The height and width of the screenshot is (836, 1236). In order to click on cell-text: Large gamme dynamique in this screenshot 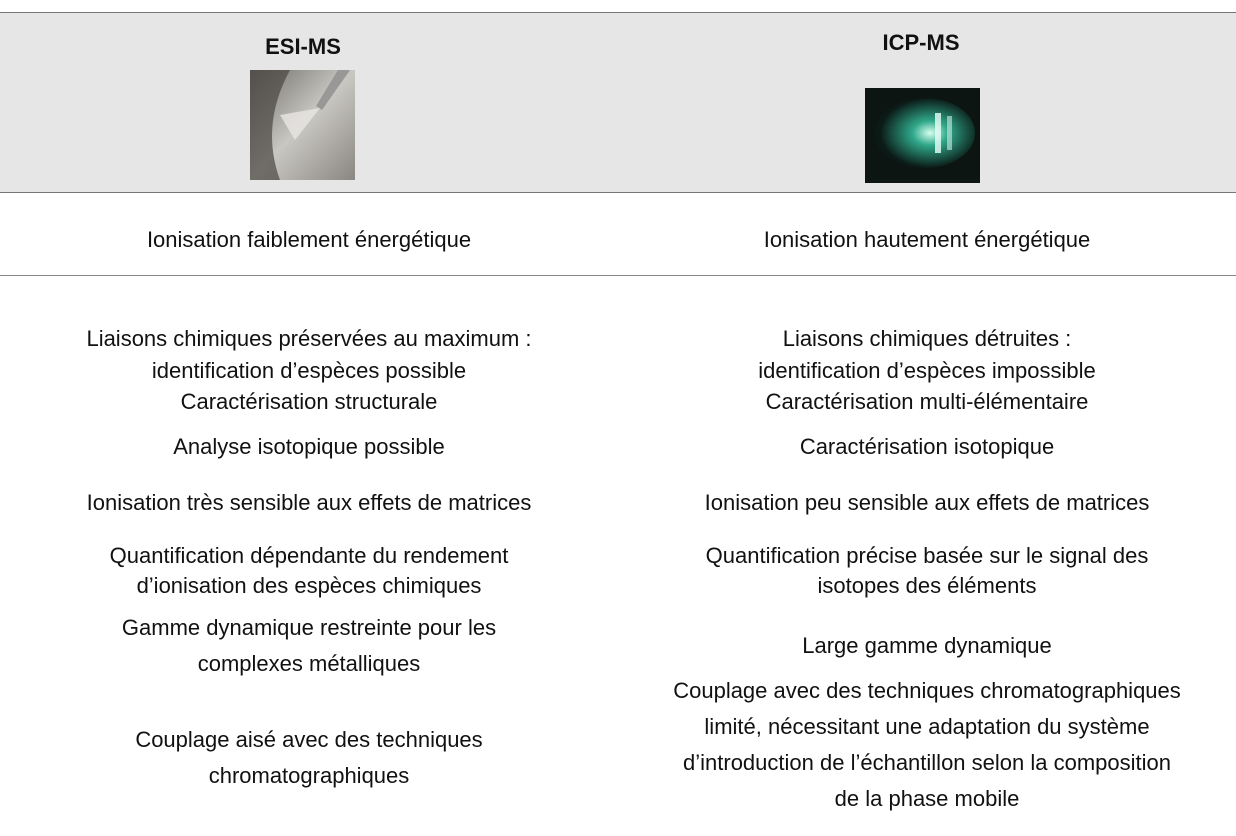, I will do `click(927, 645)`.